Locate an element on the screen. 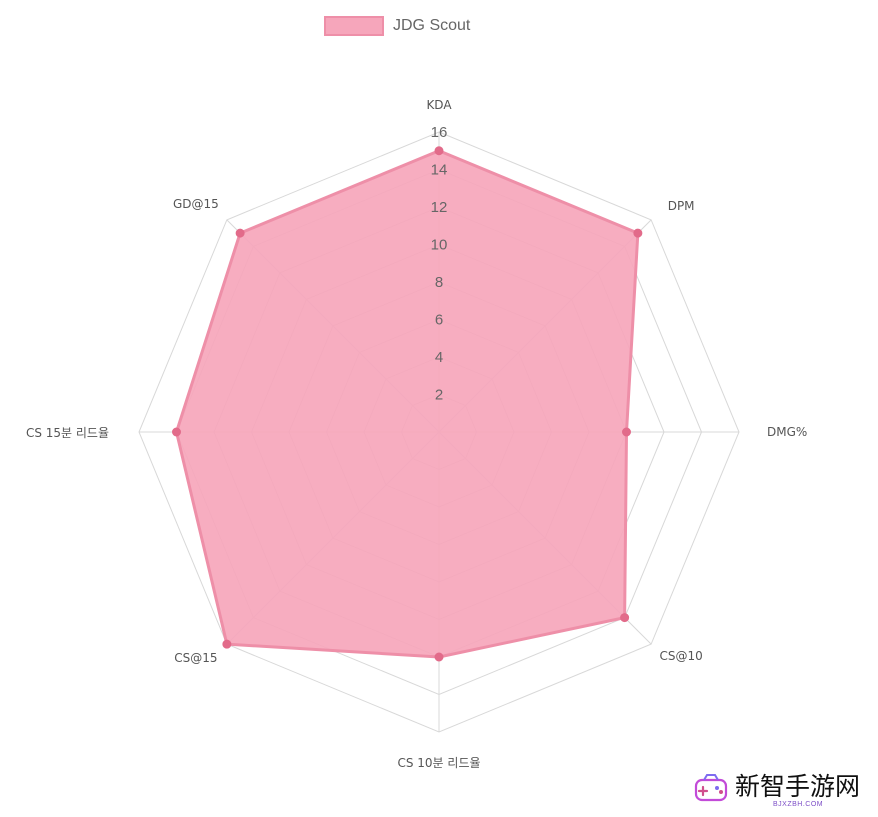 Image resolution: width=878 pixels, height=817 pixels. radial-tick-8: 8 is located at coordinates (439, 282).